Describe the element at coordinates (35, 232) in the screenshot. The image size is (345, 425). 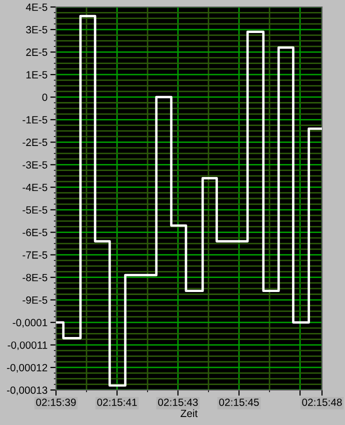
I see `y-tick-label: -6E-5` at that location.